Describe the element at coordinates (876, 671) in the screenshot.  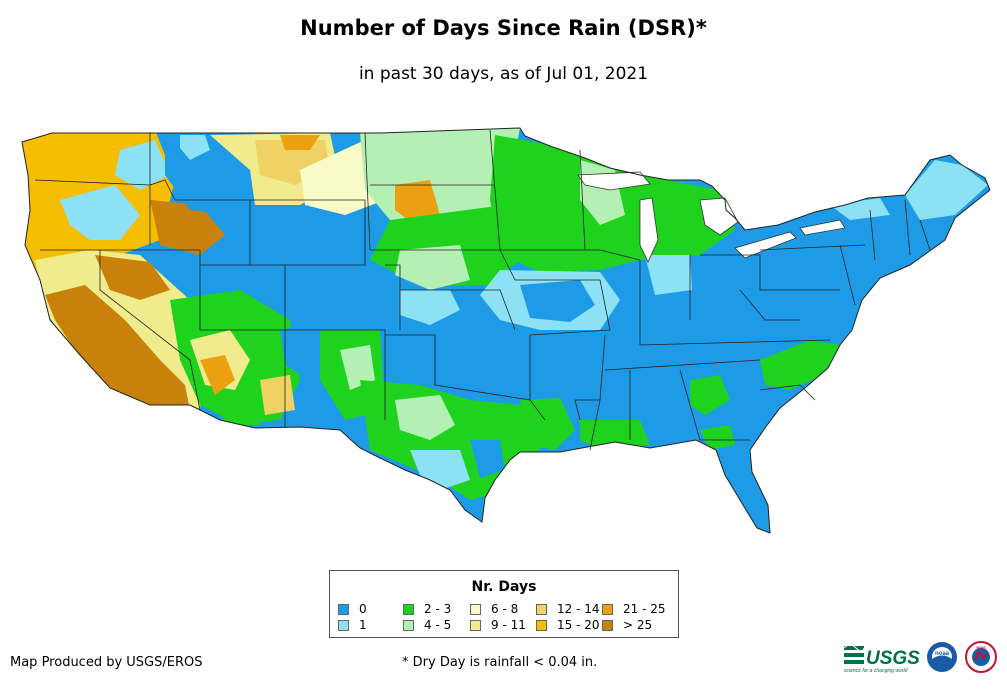
I see `usgs-tagline: science for a changing world` at that location.